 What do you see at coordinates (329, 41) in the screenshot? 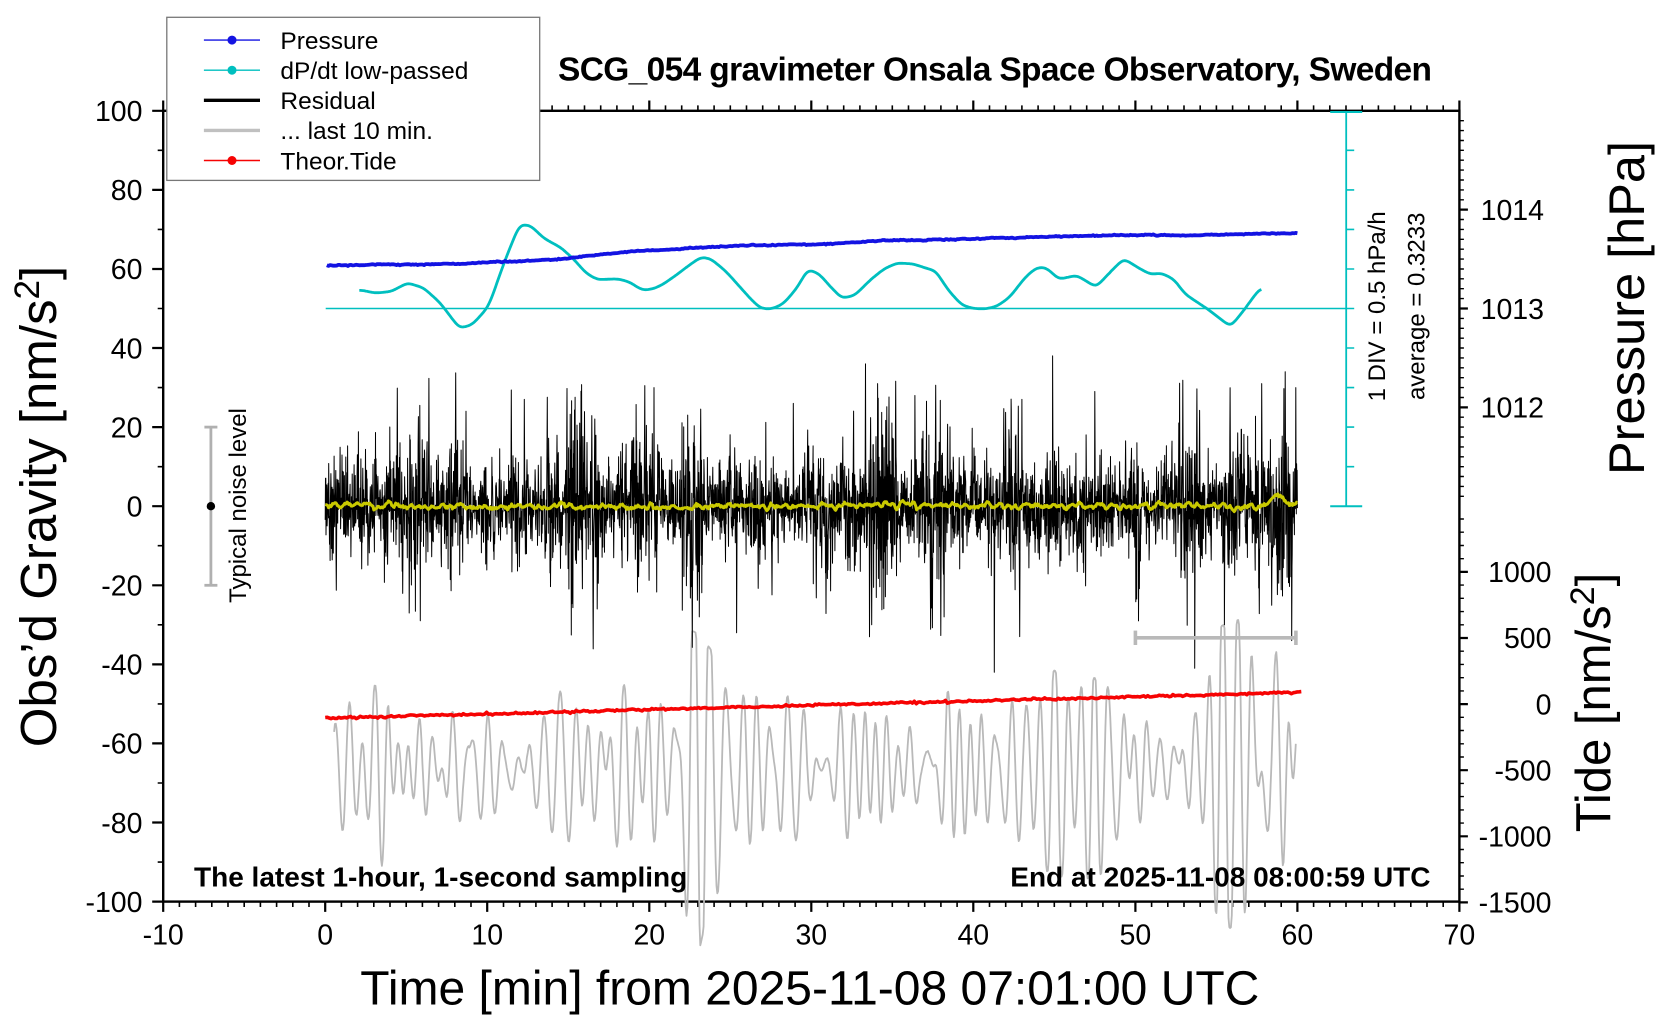
I see `svg-text: Pressure` at bounding box center [329, 41].